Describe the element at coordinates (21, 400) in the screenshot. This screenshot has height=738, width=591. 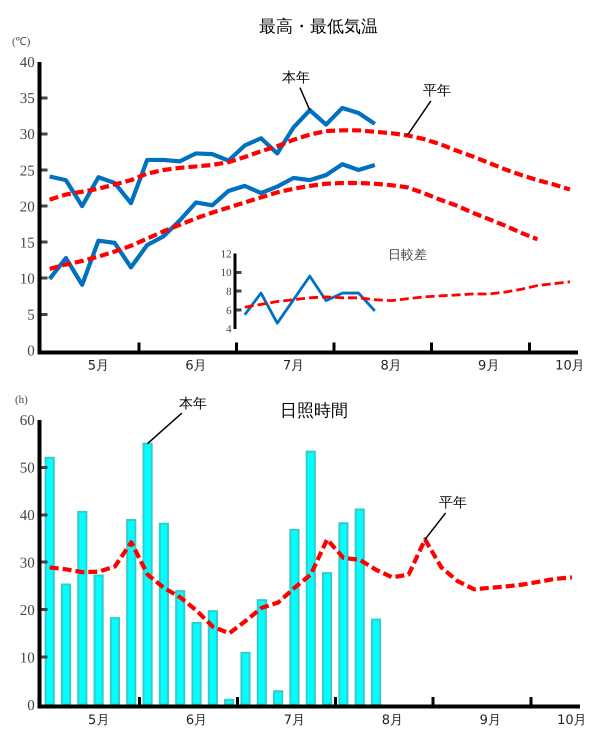
I see `y-axis-title: (h)` at that location.